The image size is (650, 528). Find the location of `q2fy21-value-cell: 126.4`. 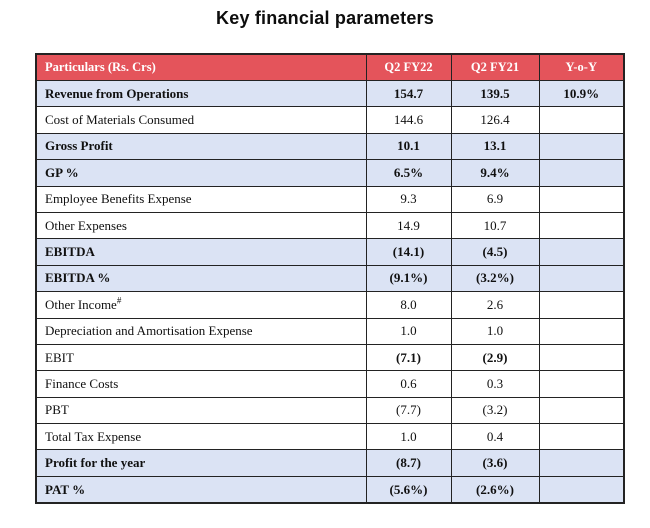

q2fy21-value-cell: 126.4 is located at coordinates (495, 120).